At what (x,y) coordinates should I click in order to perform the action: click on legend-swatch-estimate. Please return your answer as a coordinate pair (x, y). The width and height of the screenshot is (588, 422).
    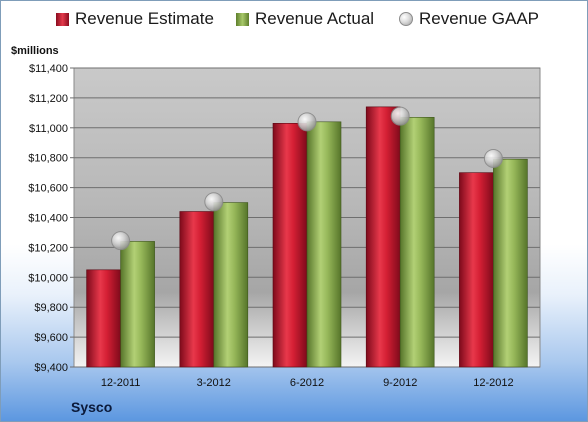
    Looking at the image, I should click on (62, 19).